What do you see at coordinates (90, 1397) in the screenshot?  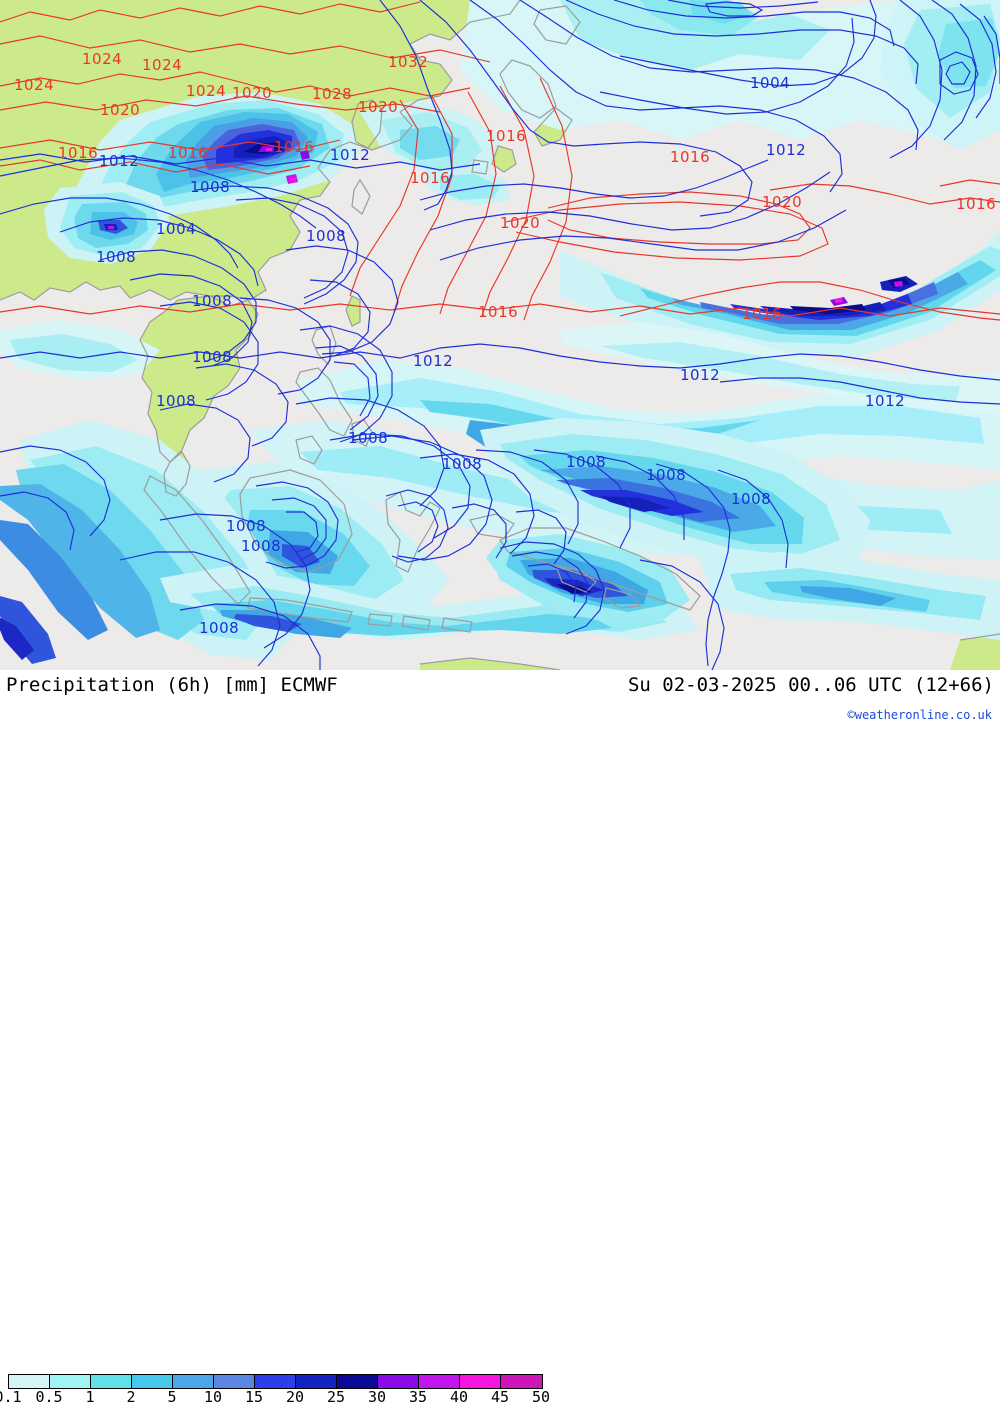 I see `colorbar-tick: 1` at bounding box center [90, 1397].